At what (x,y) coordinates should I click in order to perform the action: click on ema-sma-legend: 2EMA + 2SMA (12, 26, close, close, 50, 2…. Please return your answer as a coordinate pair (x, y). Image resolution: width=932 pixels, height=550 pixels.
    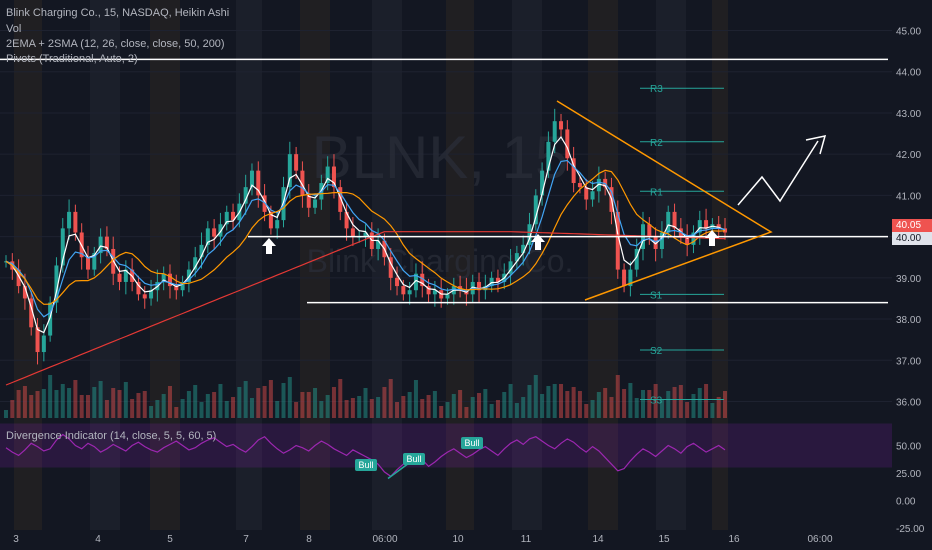
    Looking at the image, I should click on (115, 44).